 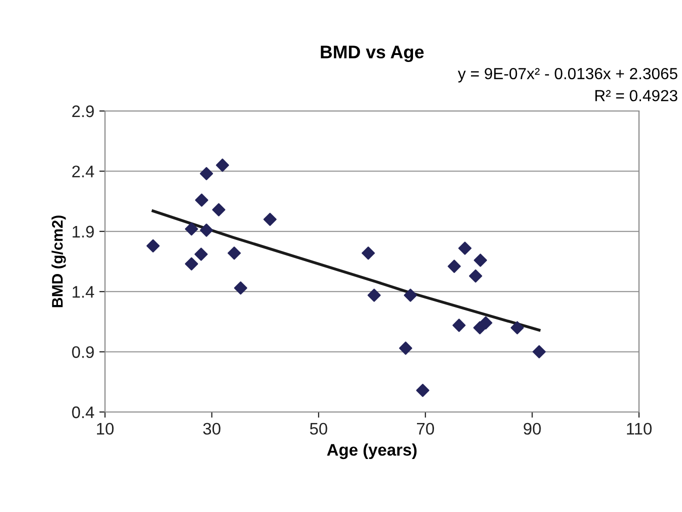 I want to click on x-tick-label: 10, so click(x=105, y=428).